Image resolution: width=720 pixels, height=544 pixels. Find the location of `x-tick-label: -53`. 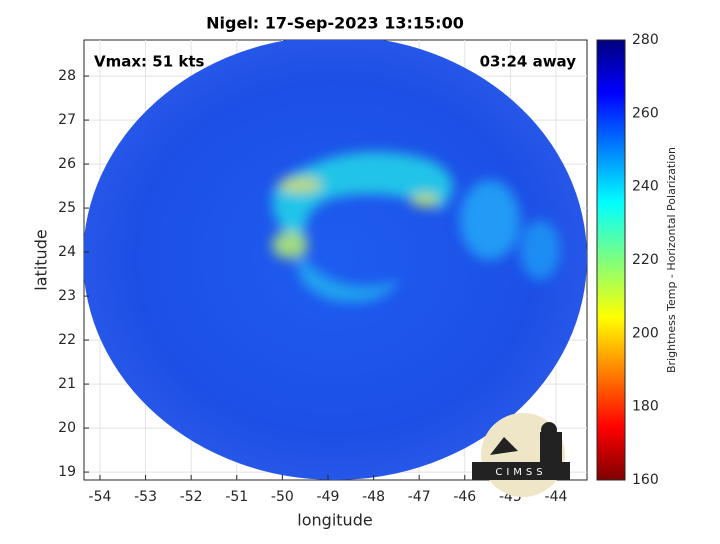

x-tick-label: -53 is located at coordinates (145, 497).